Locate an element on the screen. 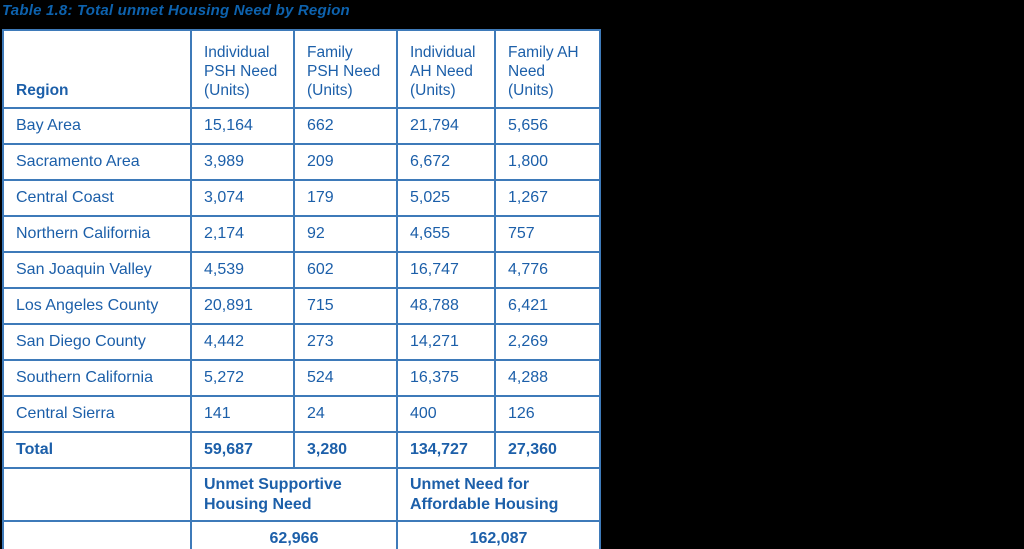 This screenshot has height=549, width=1024. value-cell: 524 is located at coordinates (345, 378).